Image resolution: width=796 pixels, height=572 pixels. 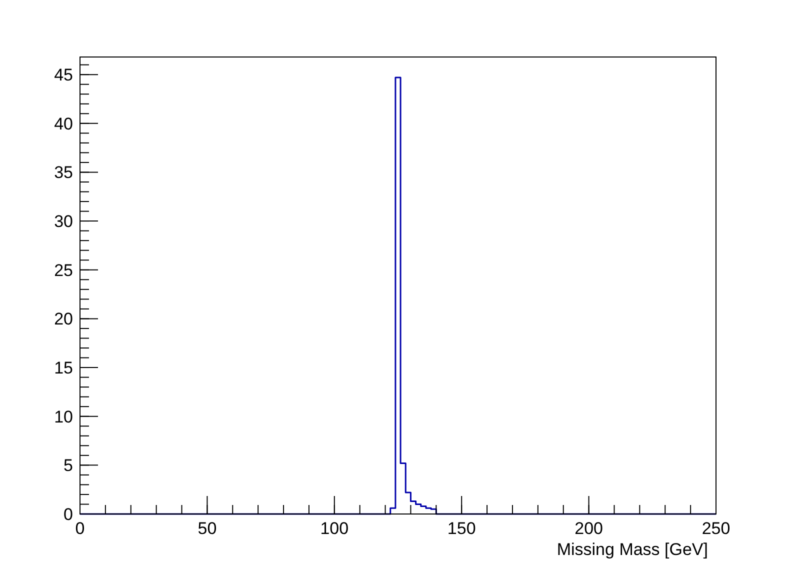 What do you see at coordinates (632, 549) in the screenshot?
I see `x-axis-title: Missing Mass [GeV]` at bounding box center [632, 549].